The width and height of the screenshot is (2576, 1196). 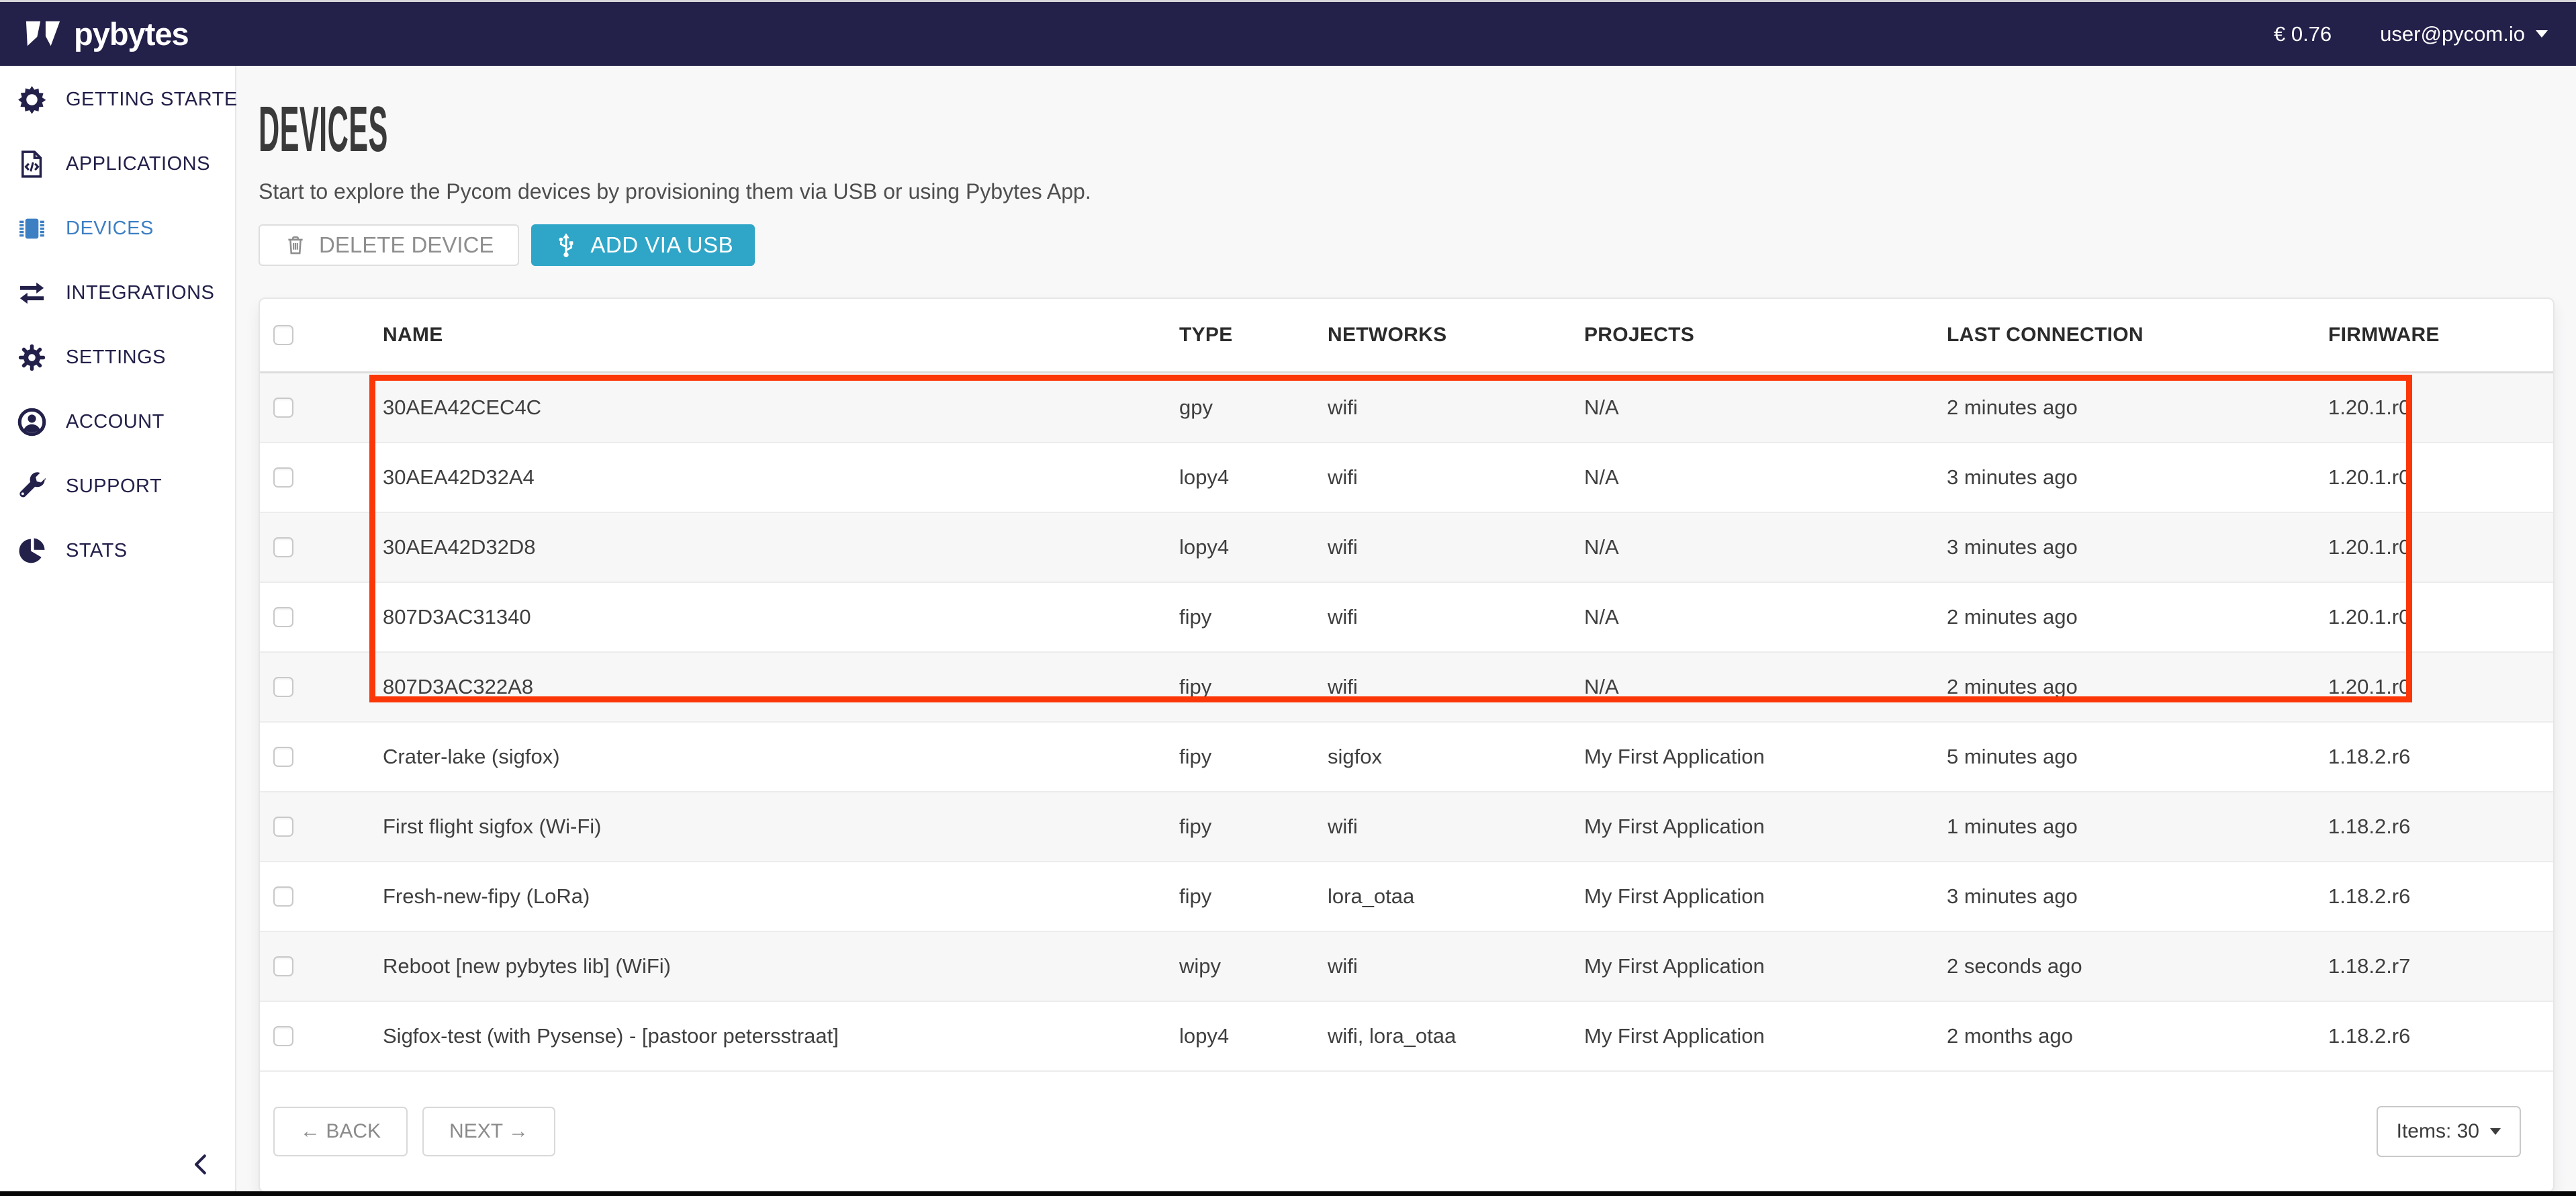 What do you see at coordinates (1406, 1131) in the screenshot?
I see `pagination-bar: ← BACK NEXT → Items: 30` at bounding box center [1406, 1131].